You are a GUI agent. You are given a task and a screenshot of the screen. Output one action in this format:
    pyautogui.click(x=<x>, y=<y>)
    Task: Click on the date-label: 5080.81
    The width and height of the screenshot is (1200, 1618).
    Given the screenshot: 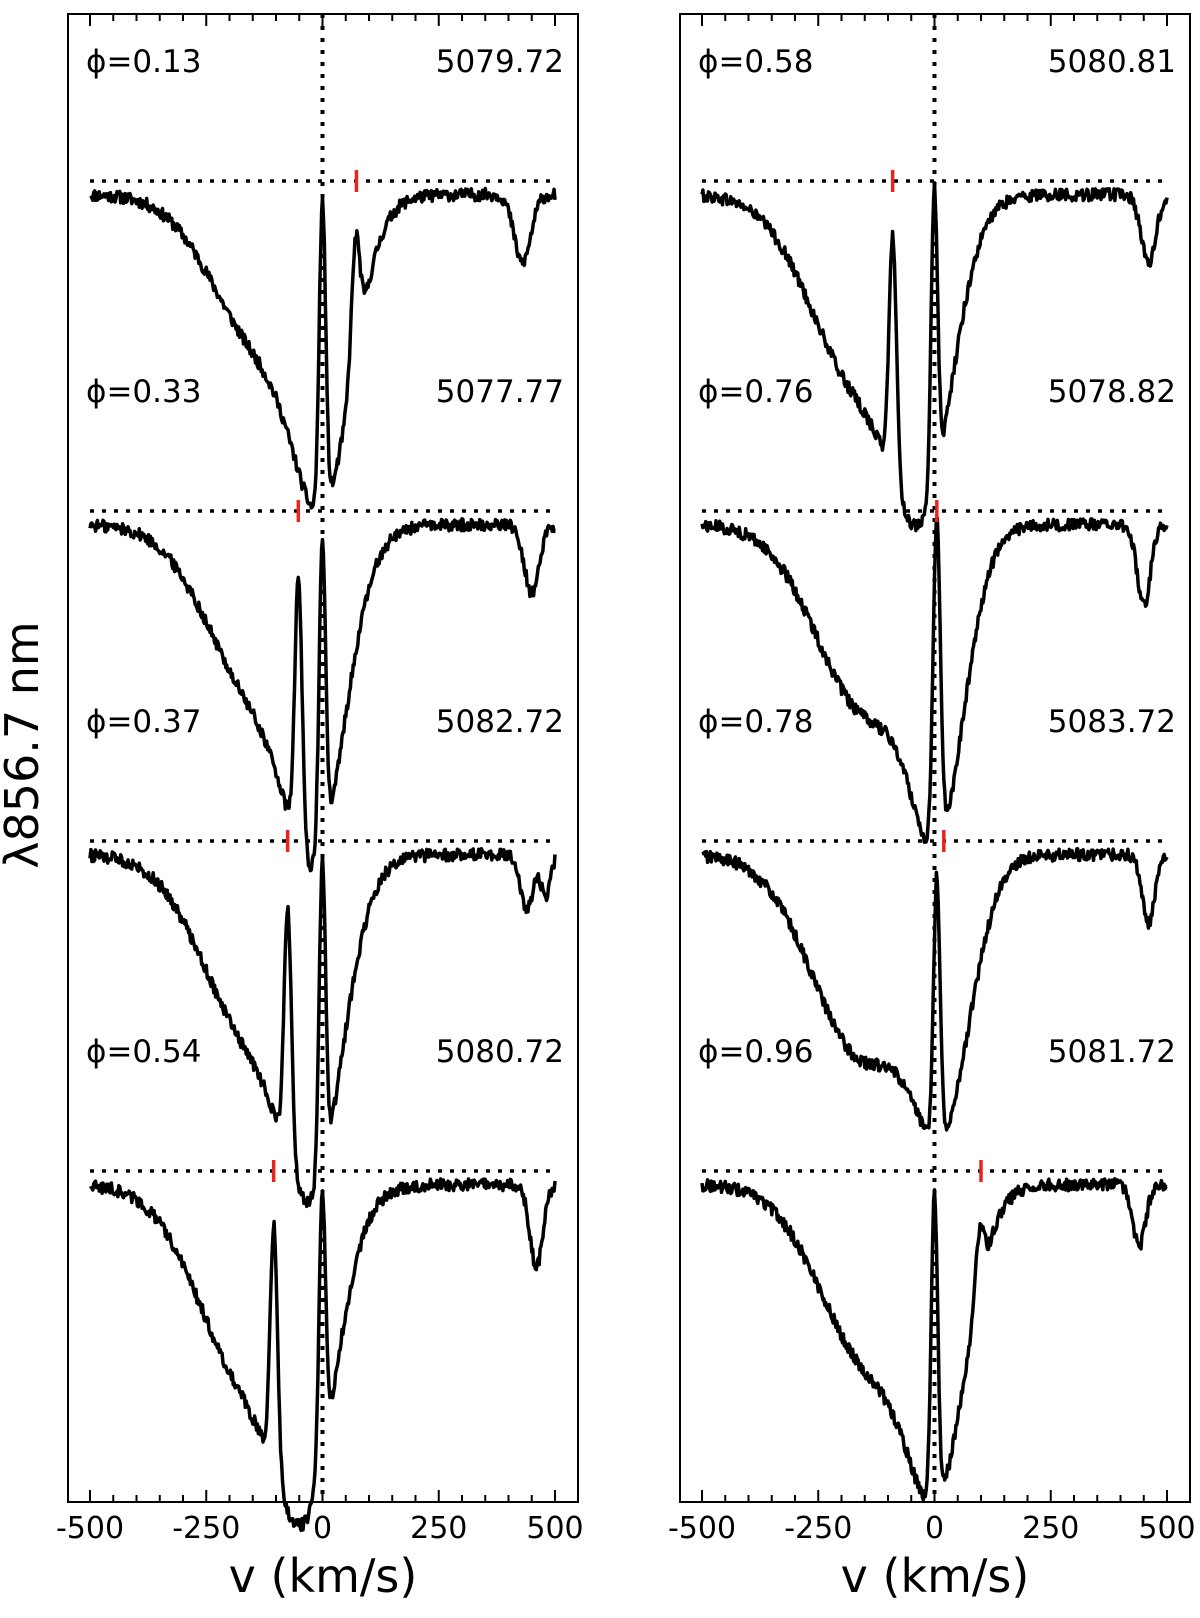 What is the action you would take?
    pyautogui.click(x=1112, y=62)
    